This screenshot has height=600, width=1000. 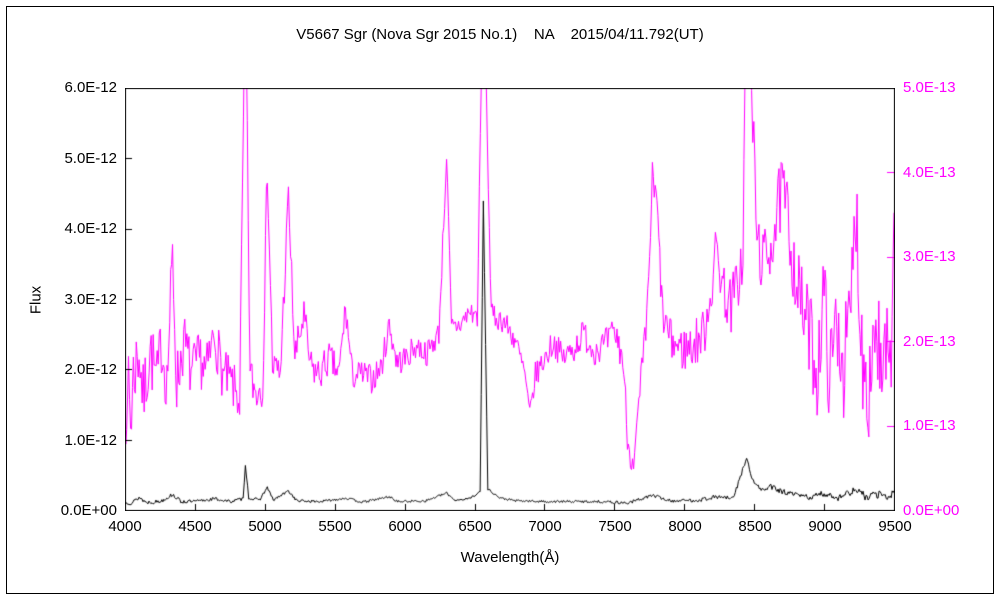 I want to click on right-tick-label: 1.0E-13, so click(x=929, y=426).